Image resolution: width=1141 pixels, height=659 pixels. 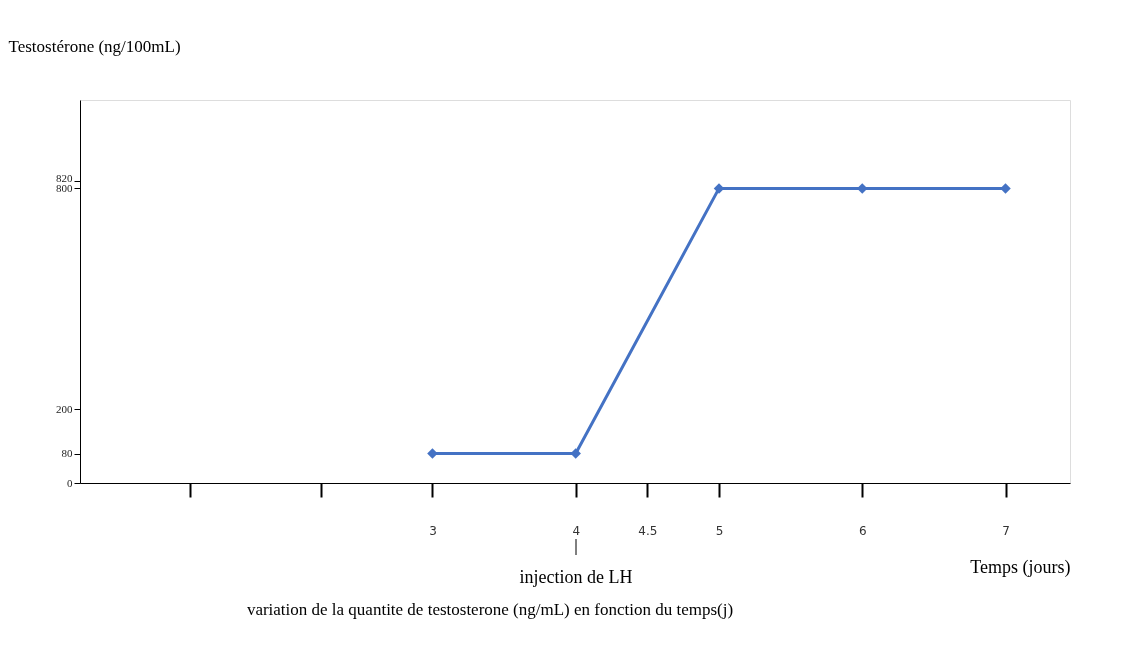 What do you see at coordinates (64, 187) in the screenshot?
I see `y-tick-label: 800` at bounding box center [64, 187].